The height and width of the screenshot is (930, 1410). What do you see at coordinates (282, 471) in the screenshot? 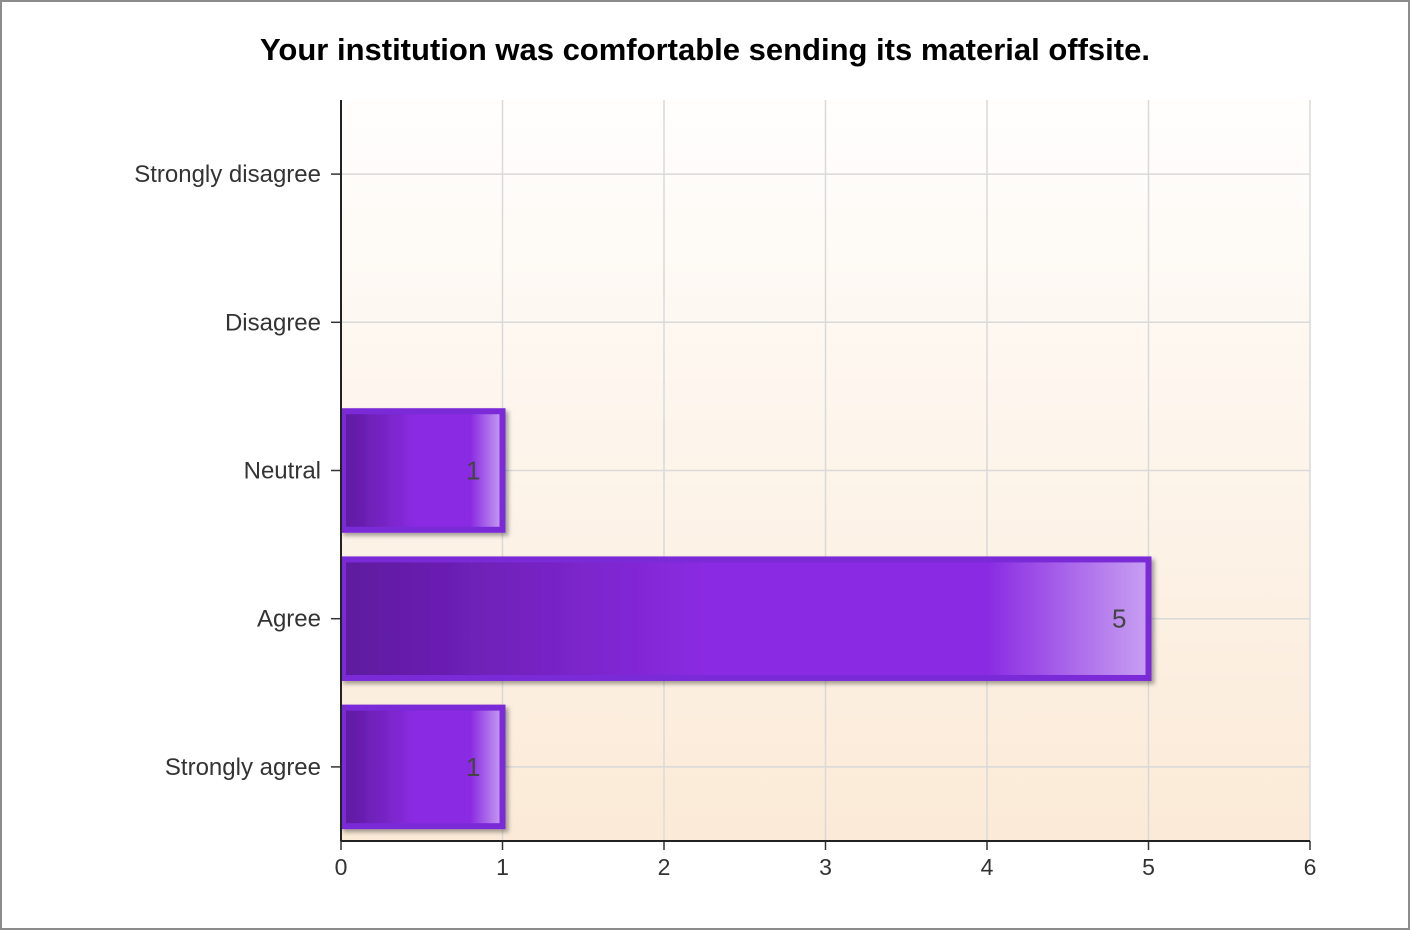
I see `category-label: Neutral` at bounding box center [282, 471].